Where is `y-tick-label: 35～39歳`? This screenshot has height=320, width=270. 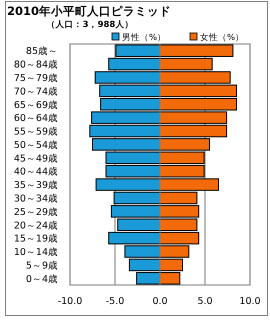 y-tick-label: 35～39歳 is located at coordinates (36, 185).